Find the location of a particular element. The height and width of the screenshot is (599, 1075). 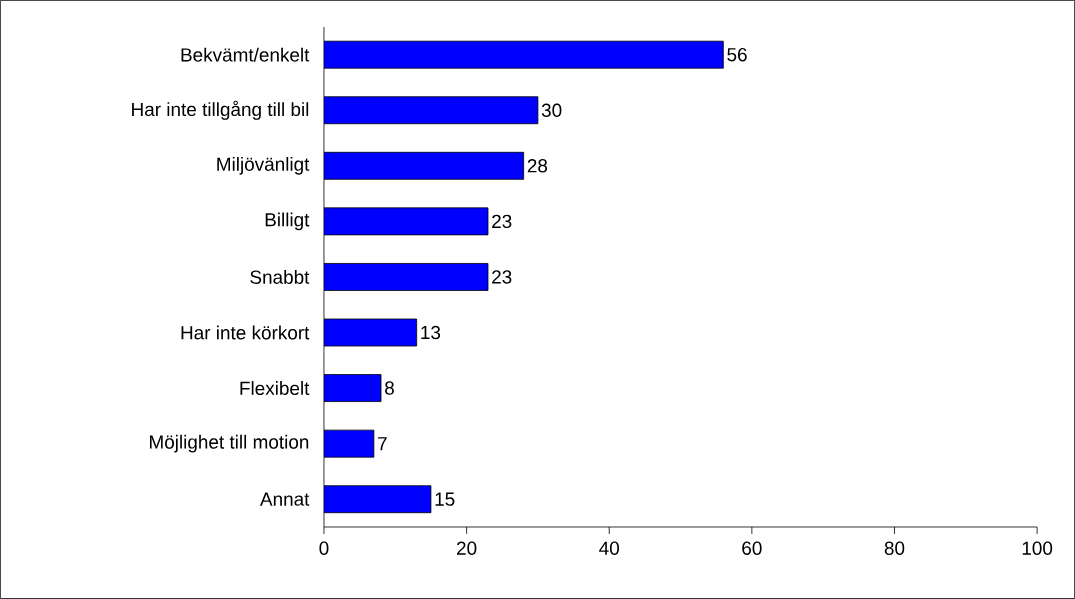

x-tick-label: 60 is located at coordinates (752, 548).